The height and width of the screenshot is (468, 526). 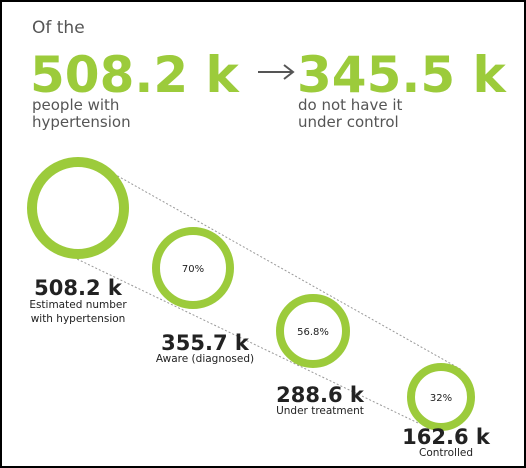 What do you see at coordinates (78, 305) in the screenshot?
I see `stage-label: Estimated number` at bounding box center [78, 305].